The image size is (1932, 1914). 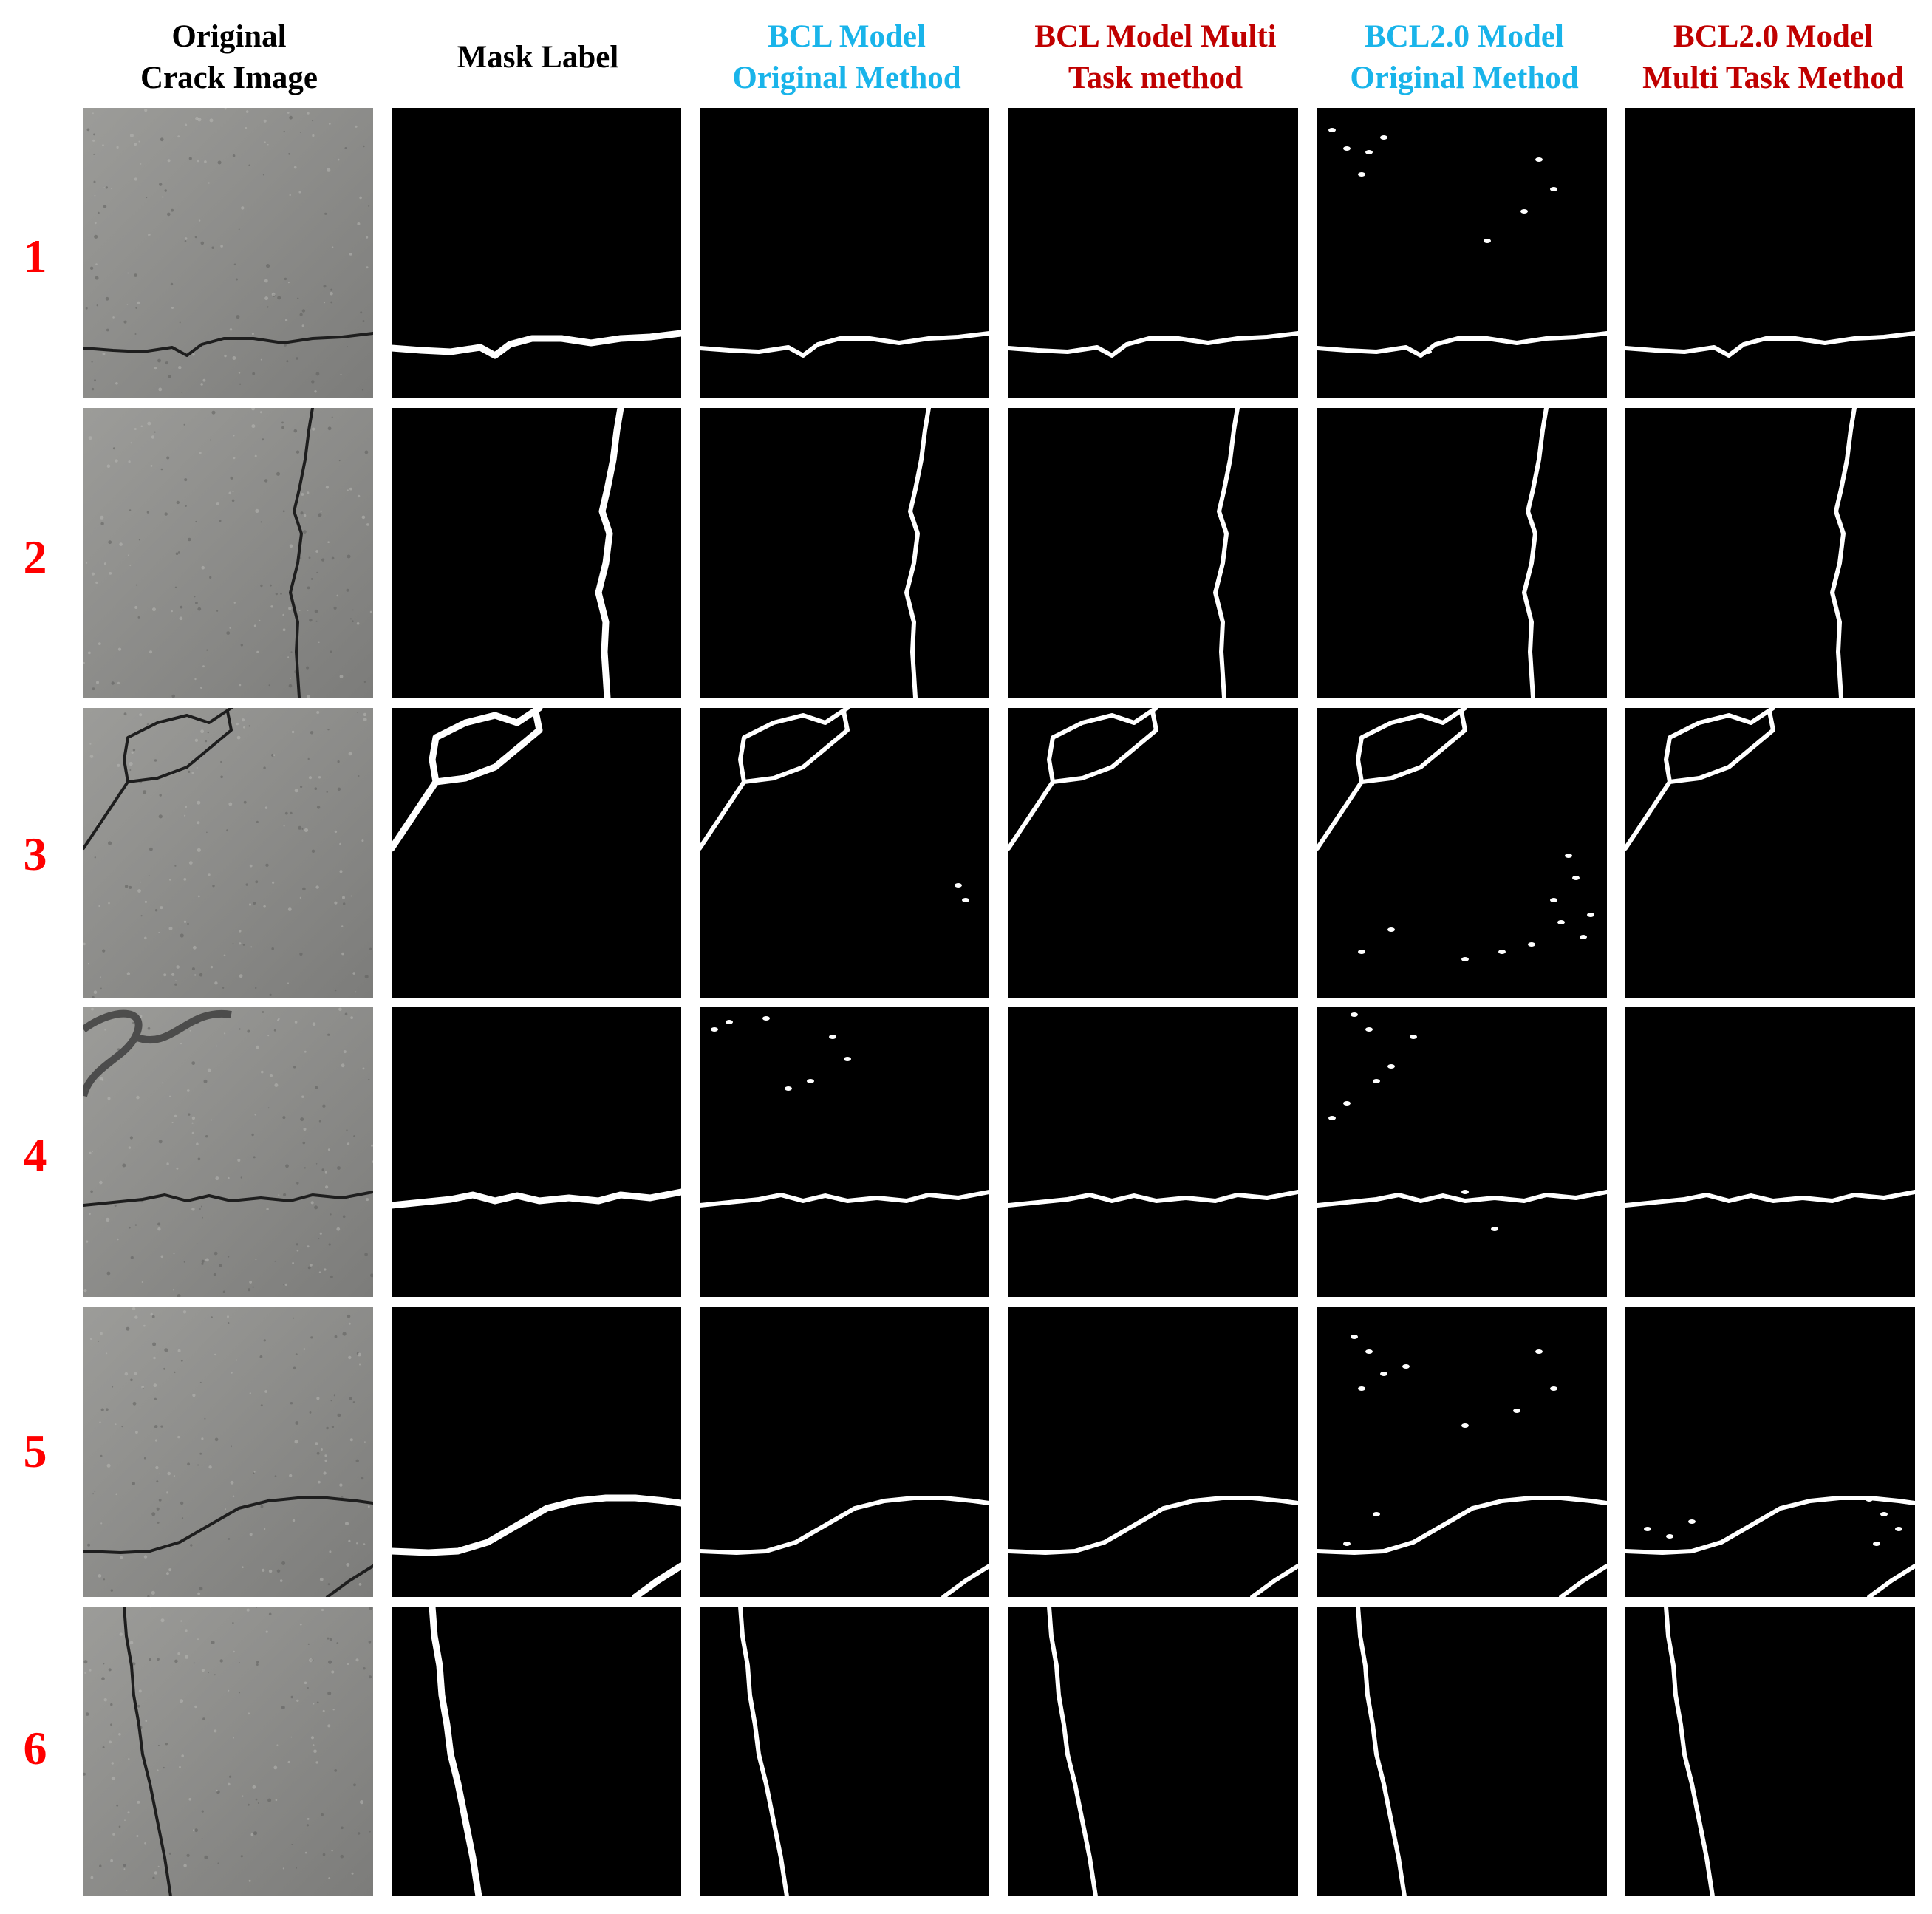 I want to click on crack-mask-r2-c4, so click(x=1153, y=553).